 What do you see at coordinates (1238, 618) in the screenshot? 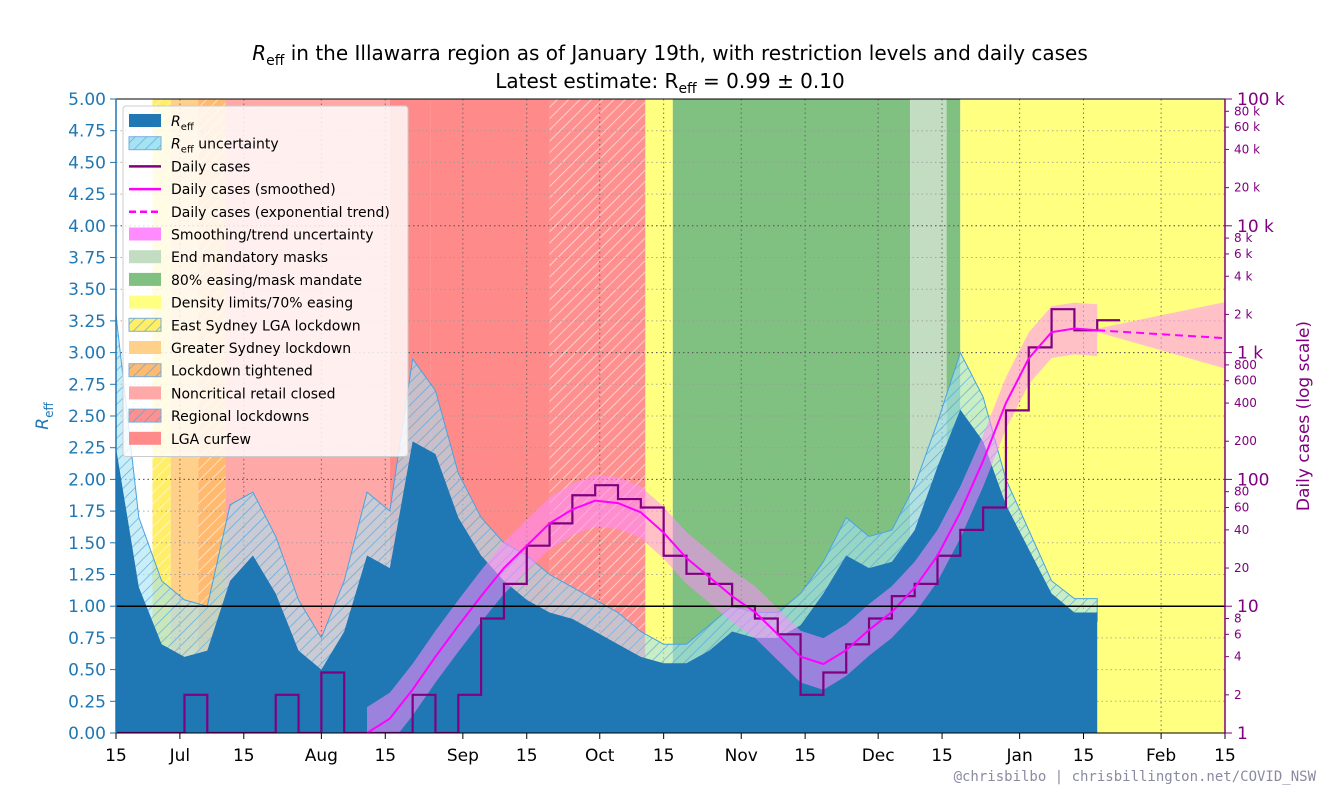
I see `y-right-minor-tick-label-3: 8` at bounding box center [1238, 618].